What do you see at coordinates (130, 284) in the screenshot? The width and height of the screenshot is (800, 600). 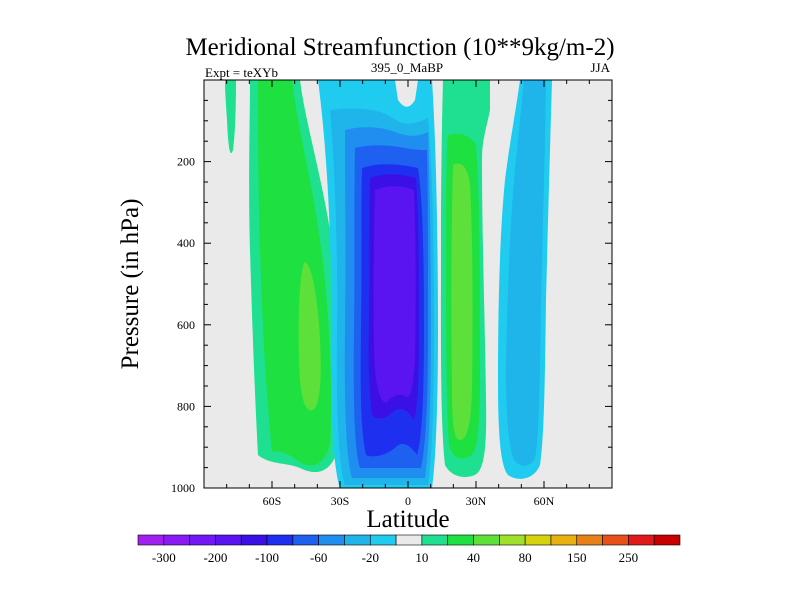 I see `y-axis-label: Pressure (in hPa)` at bounding box center [130, 284].